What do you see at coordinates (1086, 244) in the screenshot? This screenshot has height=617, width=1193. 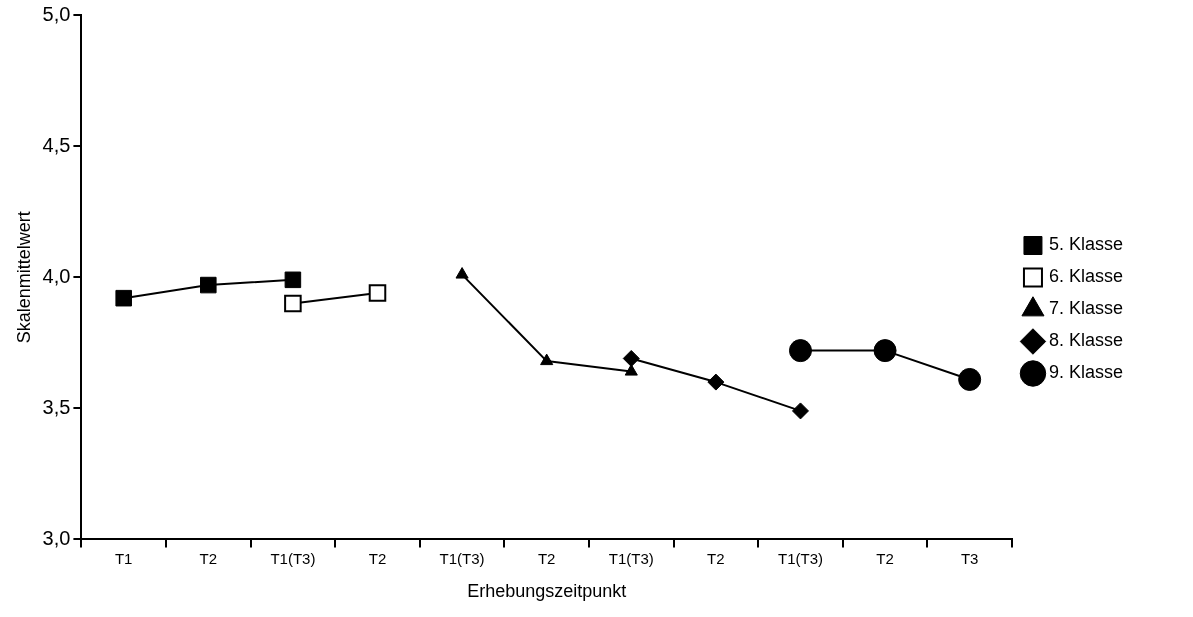 I see `legend-label: 5. Klasse` at bounding box center [1086, 244].